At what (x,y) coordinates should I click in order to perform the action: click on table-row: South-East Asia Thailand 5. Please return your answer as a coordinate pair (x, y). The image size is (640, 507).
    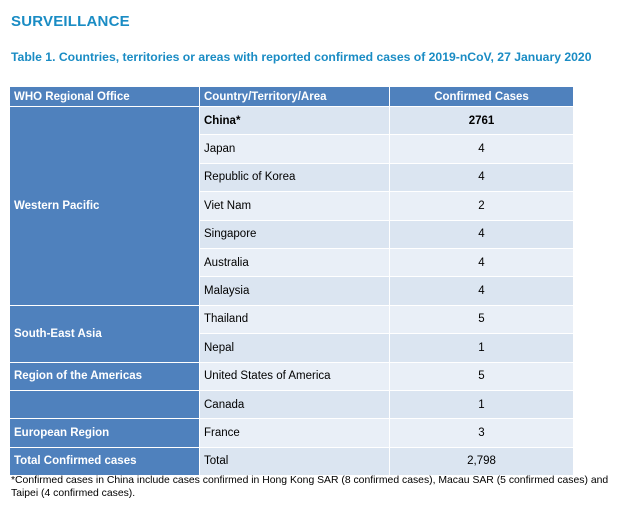
    Looking at the image, I should click on (291, 333).